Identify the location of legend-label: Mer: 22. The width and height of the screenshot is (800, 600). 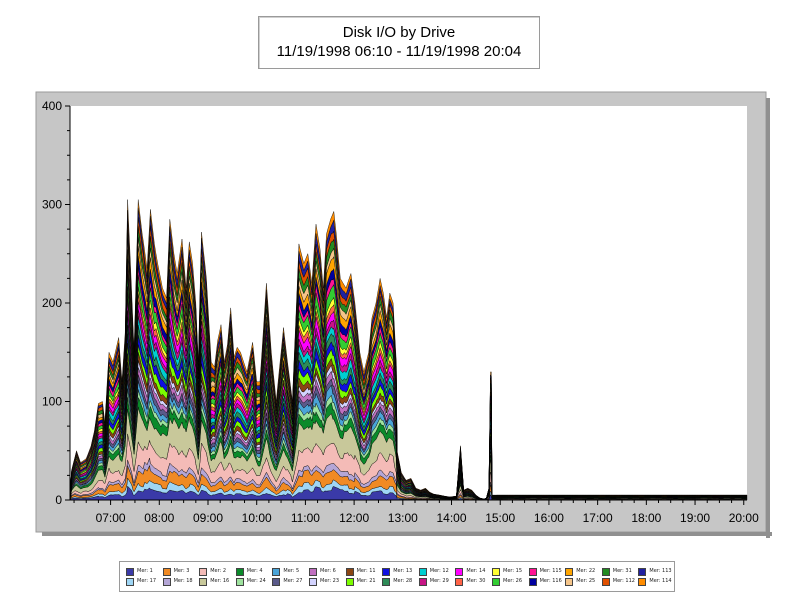
(586, 571).